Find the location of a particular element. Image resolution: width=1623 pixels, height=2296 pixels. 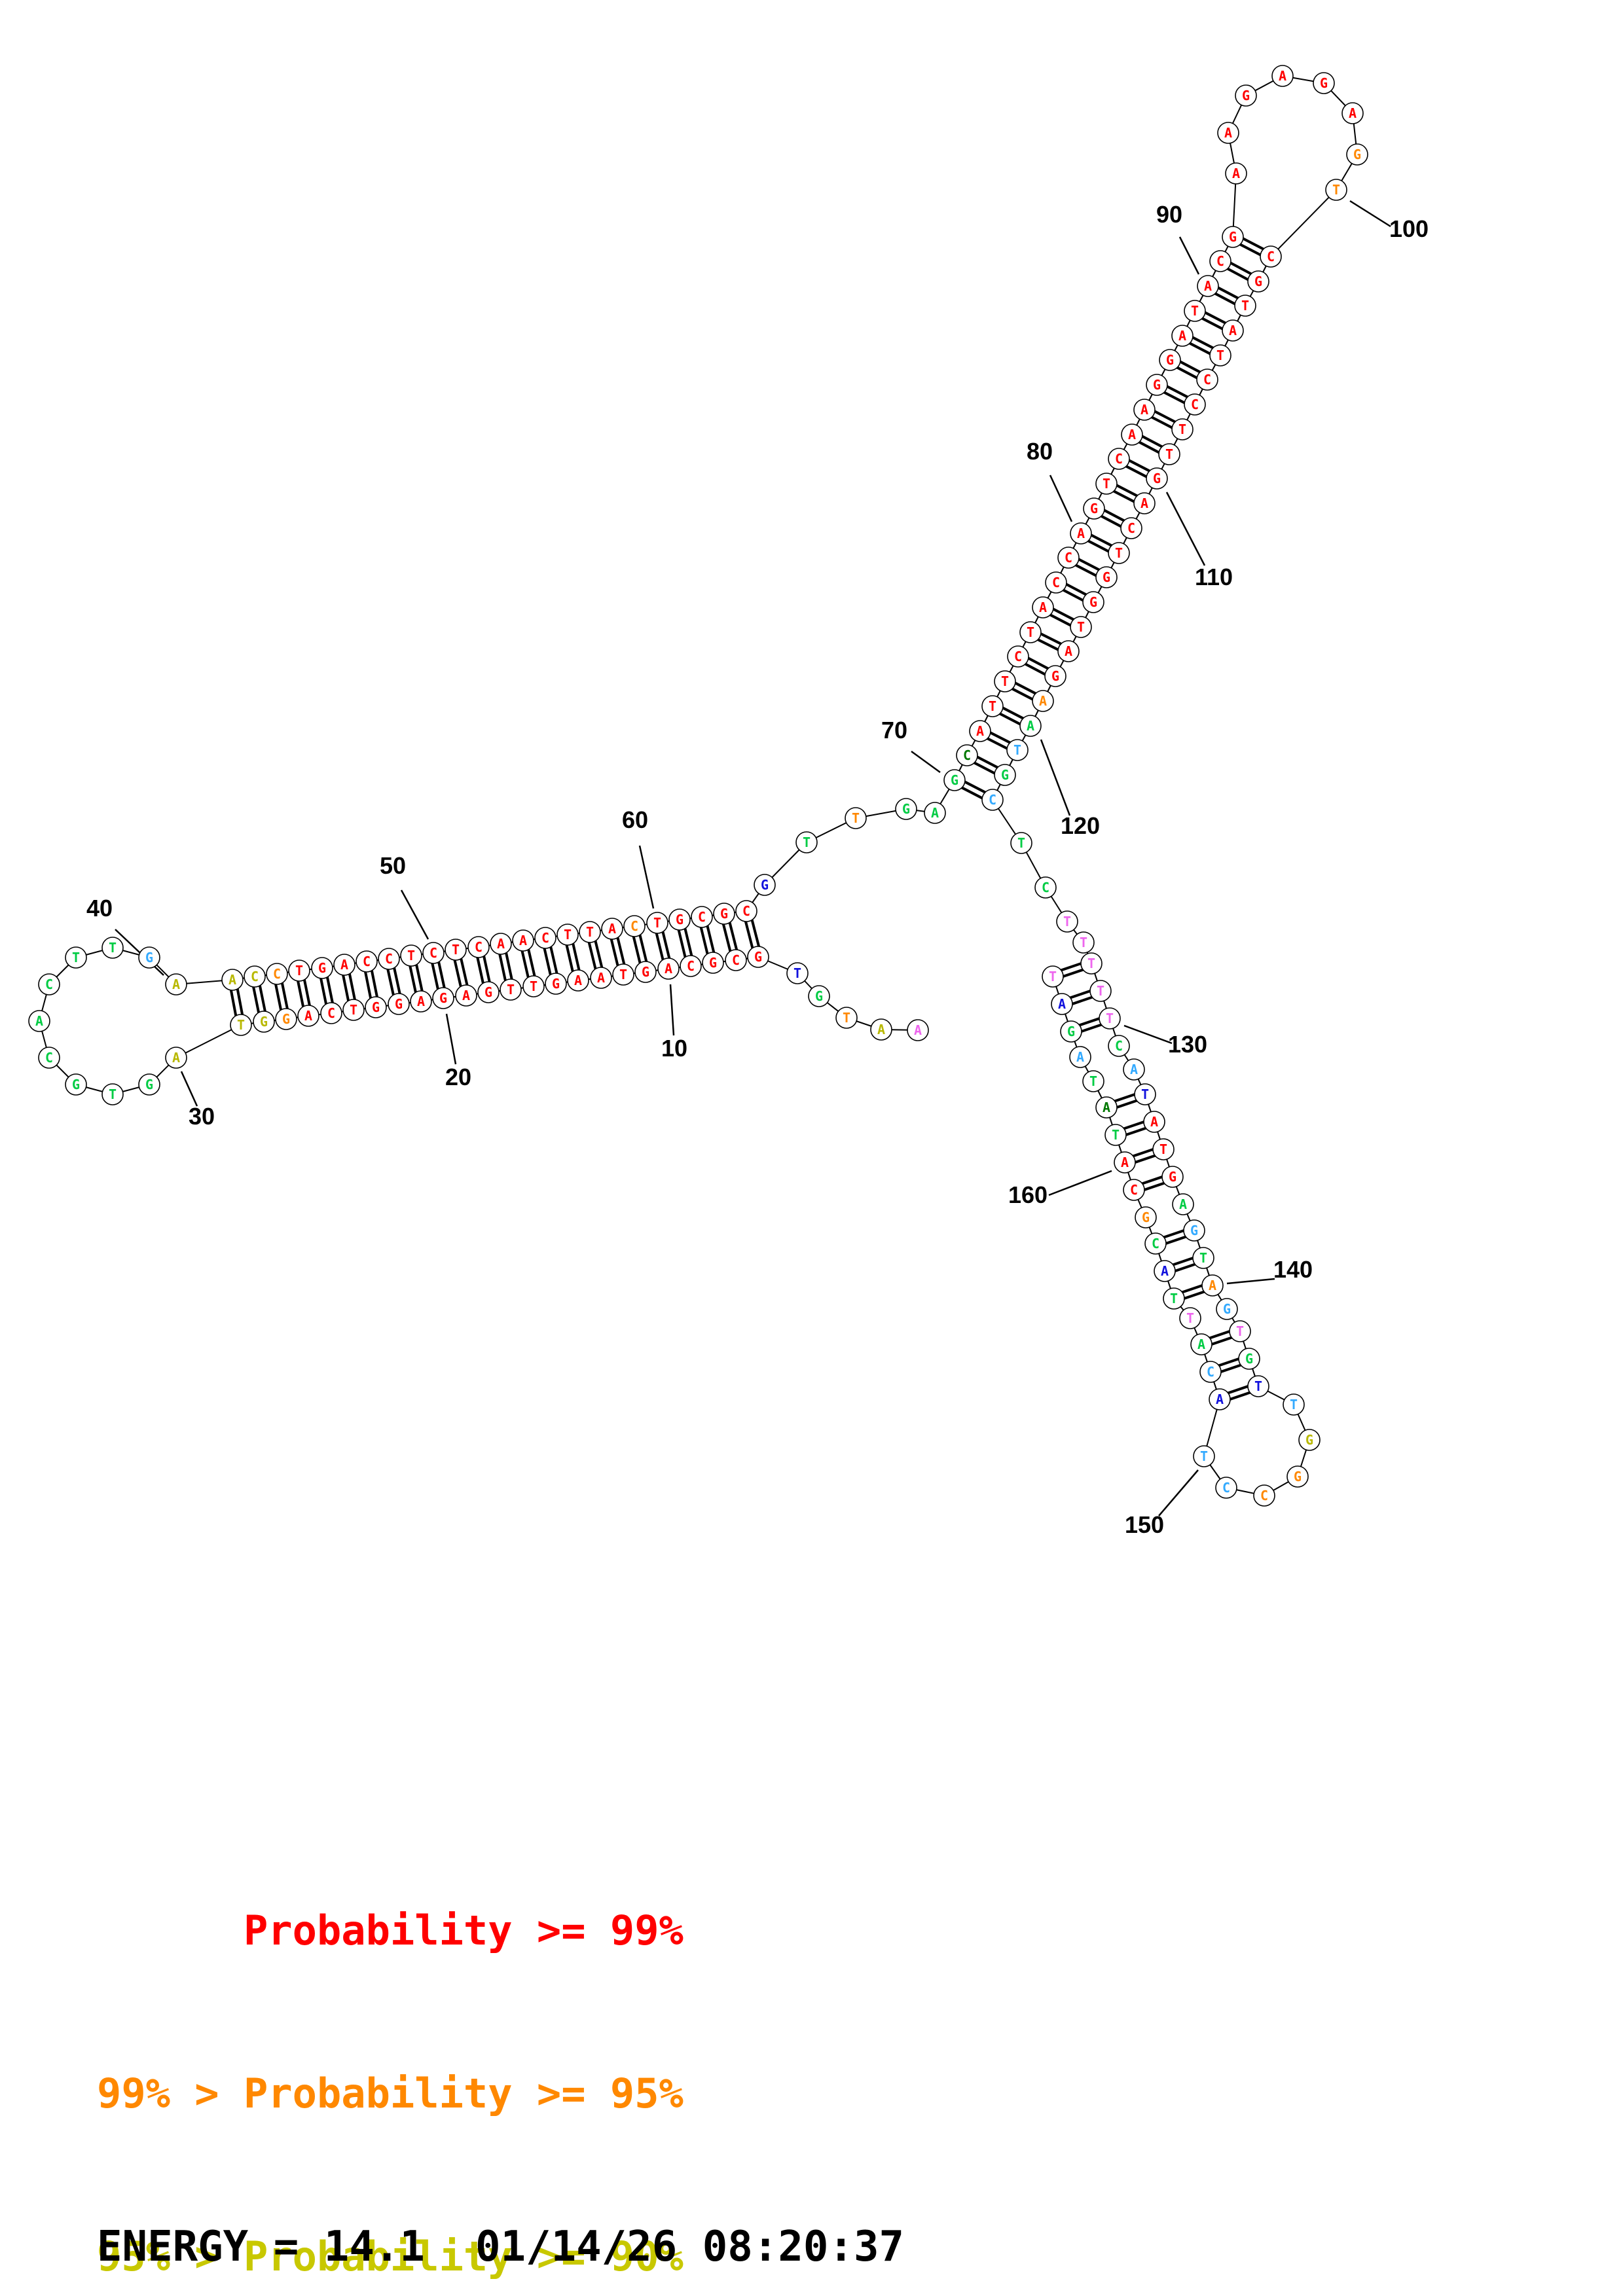

nucleotide-161: T is located at coordinates (1115, 1135).